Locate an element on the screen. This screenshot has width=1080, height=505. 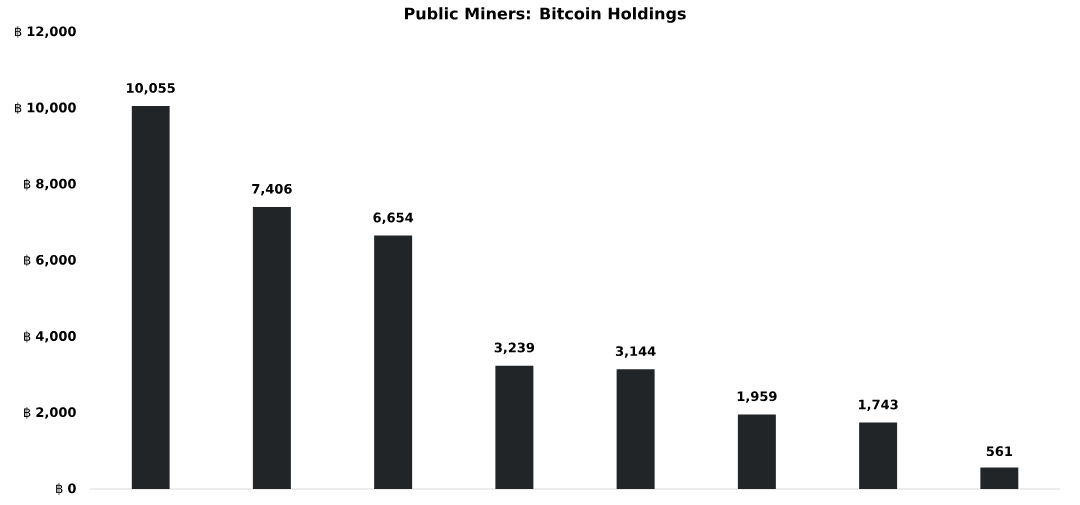
data-label: 561 is located at coordinates (999, 451).